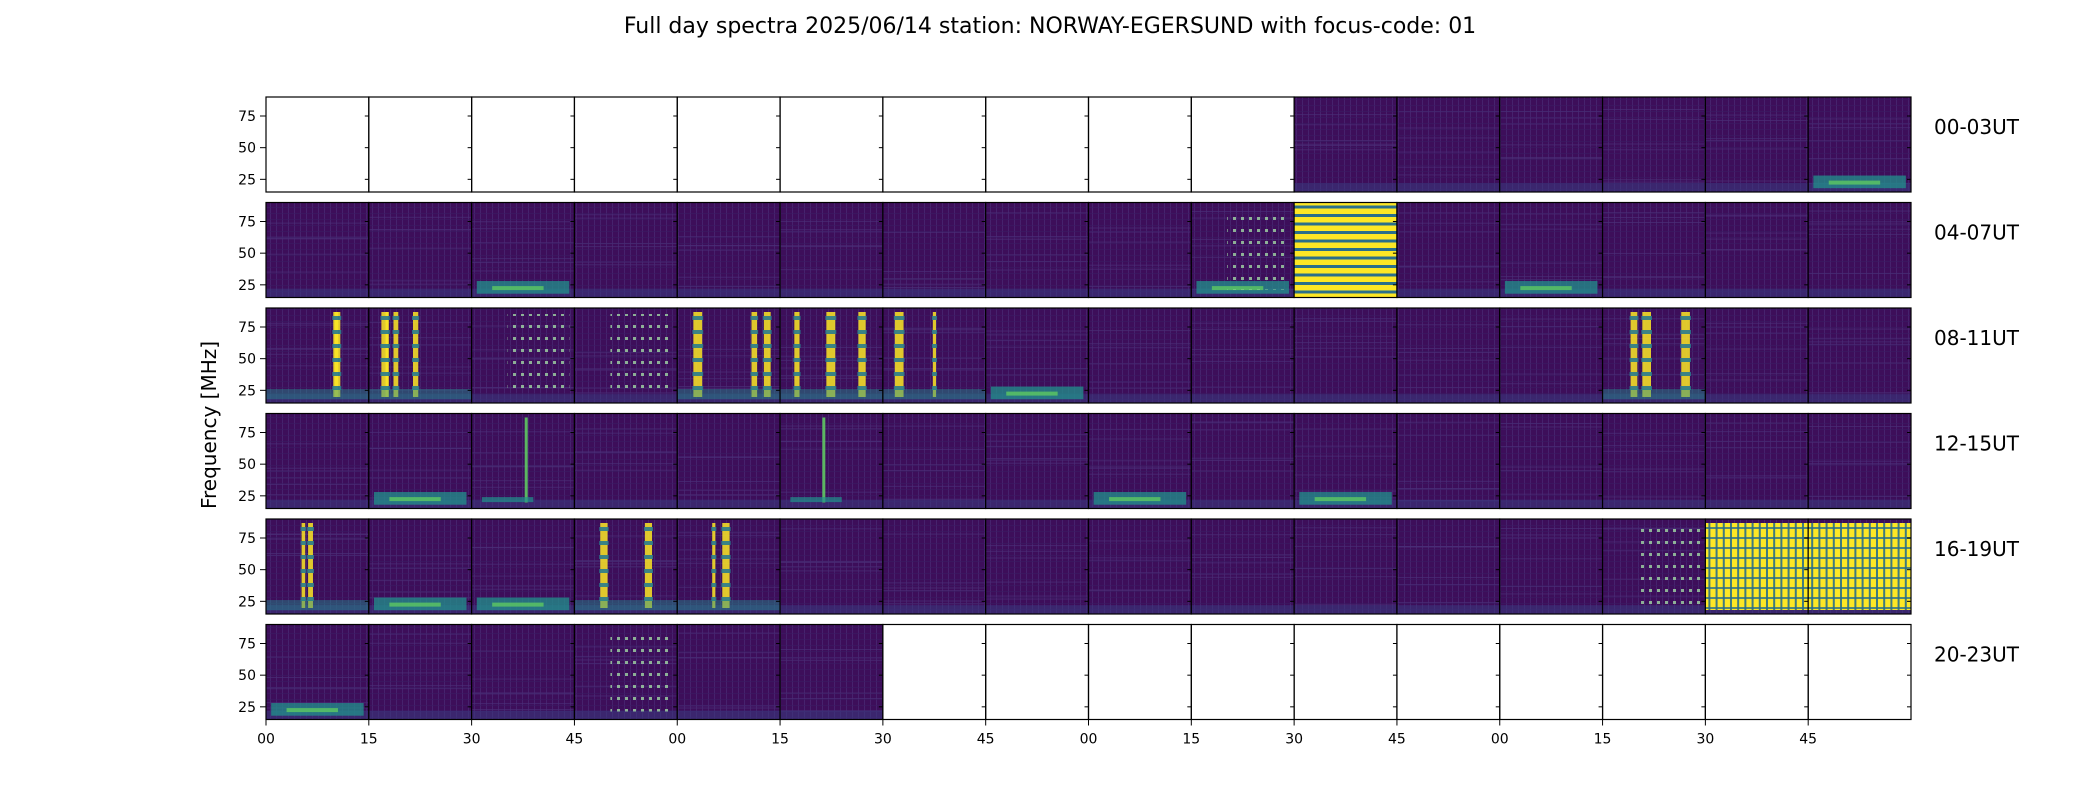  What do you see at coordinates (1037, 733) in the screenshot?
I see `x-tick-group: 00 15 30 45 00 15 30 45 00 15 30 45 00 15 30 45` at bounding box center [1037, 733].